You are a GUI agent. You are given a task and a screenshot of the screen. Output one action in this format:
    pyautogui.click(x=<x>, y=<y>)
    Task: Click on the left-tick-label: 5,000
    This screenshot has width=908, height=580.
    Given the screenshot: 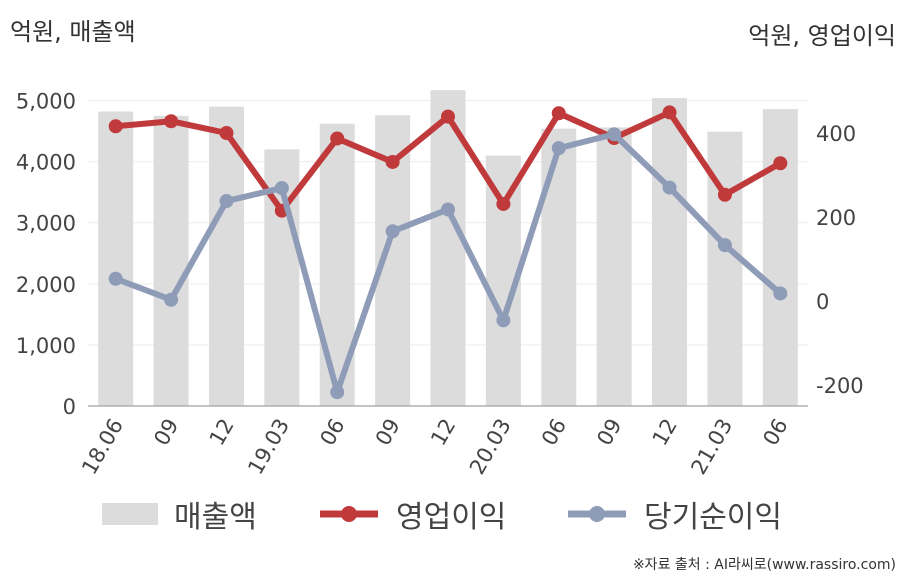 What is the action you would take?
    pyautogui.click(x=46, y=102)
    